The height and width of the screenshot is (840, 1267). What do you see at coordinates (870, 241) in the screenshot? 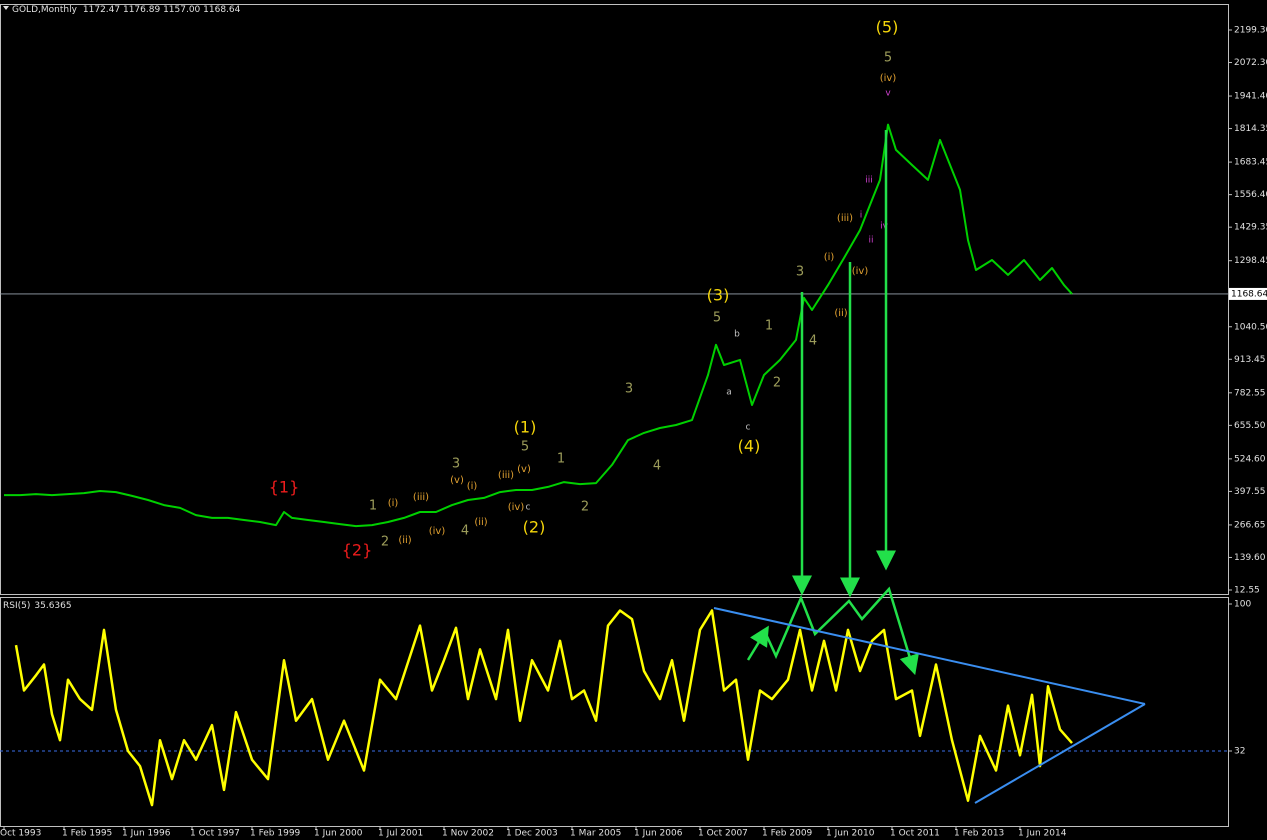
I see `wave-label: ii` at bounding box center [870, 241].